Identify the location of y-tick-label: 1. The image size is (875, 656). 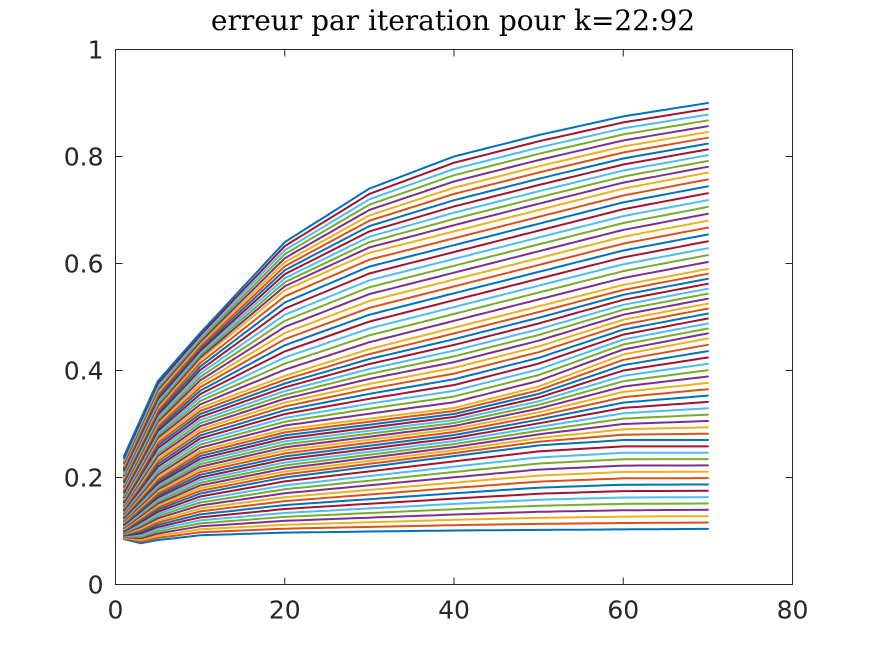
(96, 50).